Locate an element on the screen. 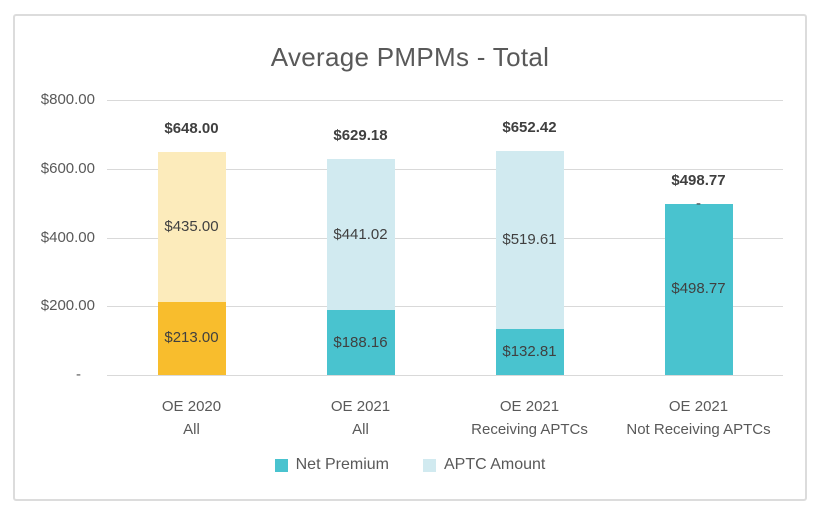  y-tick-label: $200.00 is located at coordinates (67, 306).